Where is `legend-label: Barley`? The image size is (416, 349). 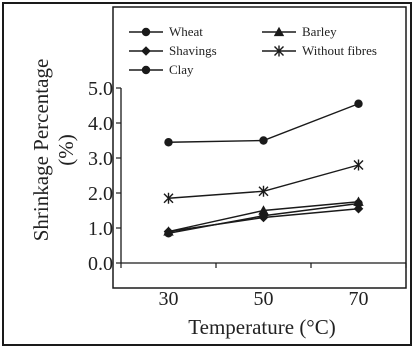
legend-label: Barley is located at coordinates (319, 31).